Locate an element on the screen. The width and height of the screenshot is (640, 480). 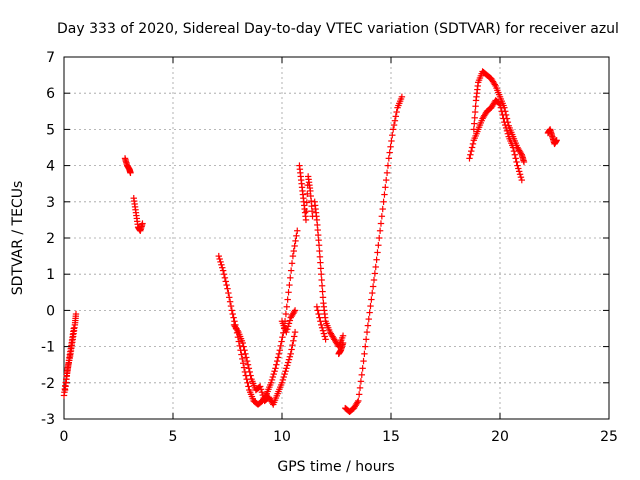
x-axis-label: GPS time / hours is located at coordinates (335, 467).